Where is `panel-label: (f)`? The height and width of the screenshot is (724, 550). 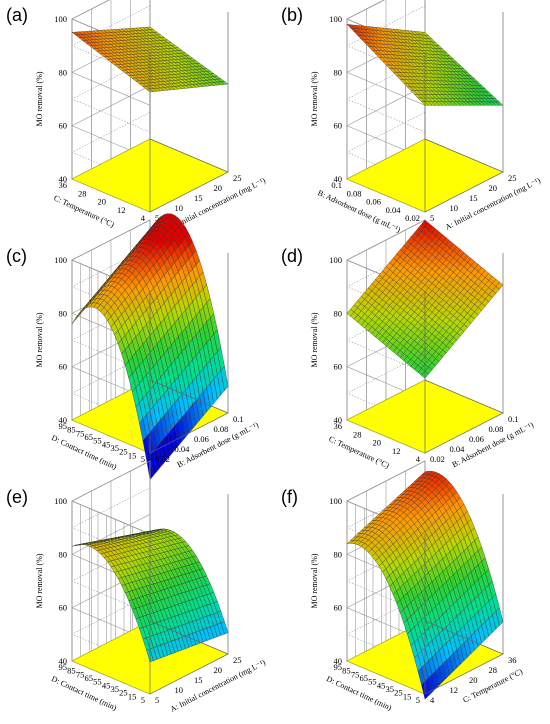 panel-label: (f) is located at coordinates (289, 497).